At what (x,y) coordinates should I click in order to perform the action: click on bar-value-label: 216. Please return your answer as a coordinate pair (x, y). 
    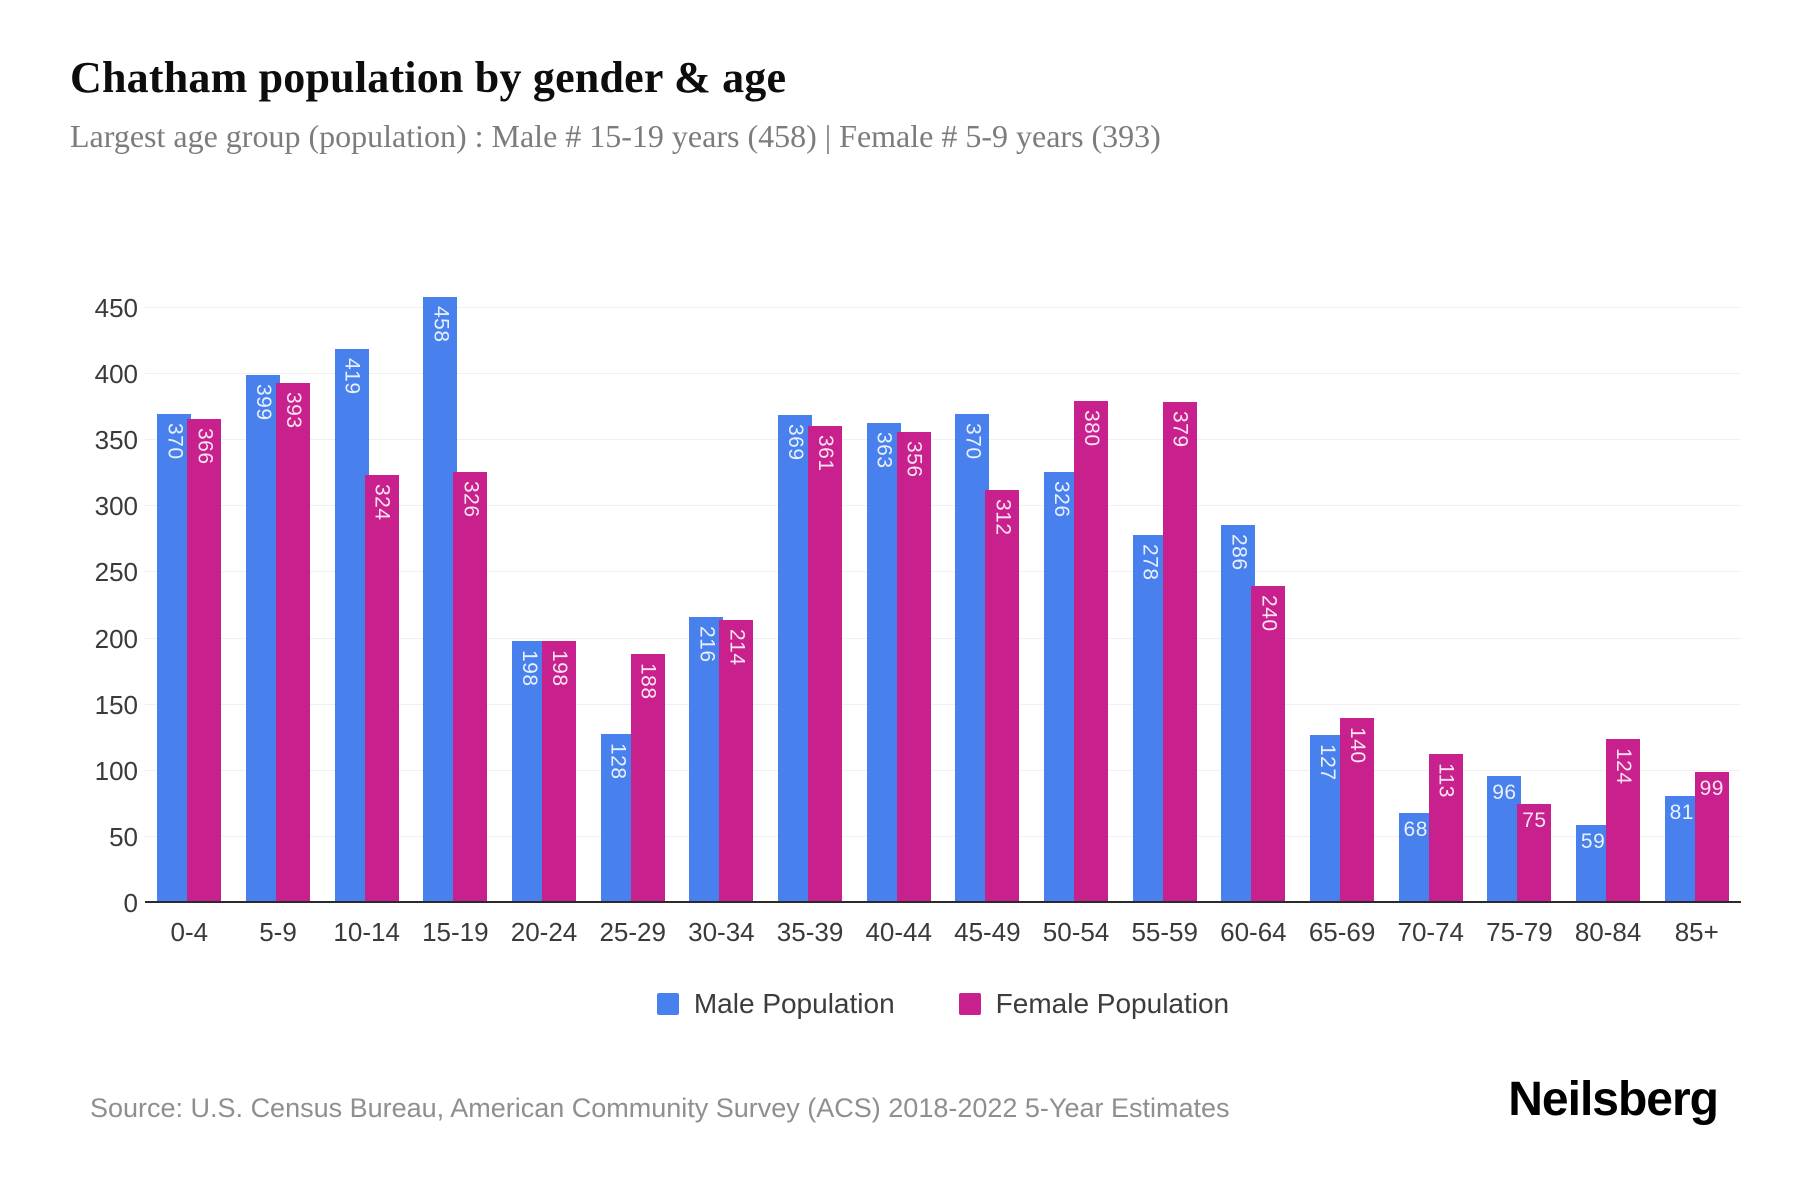
    Looking at the image, I should click on (707, 644).